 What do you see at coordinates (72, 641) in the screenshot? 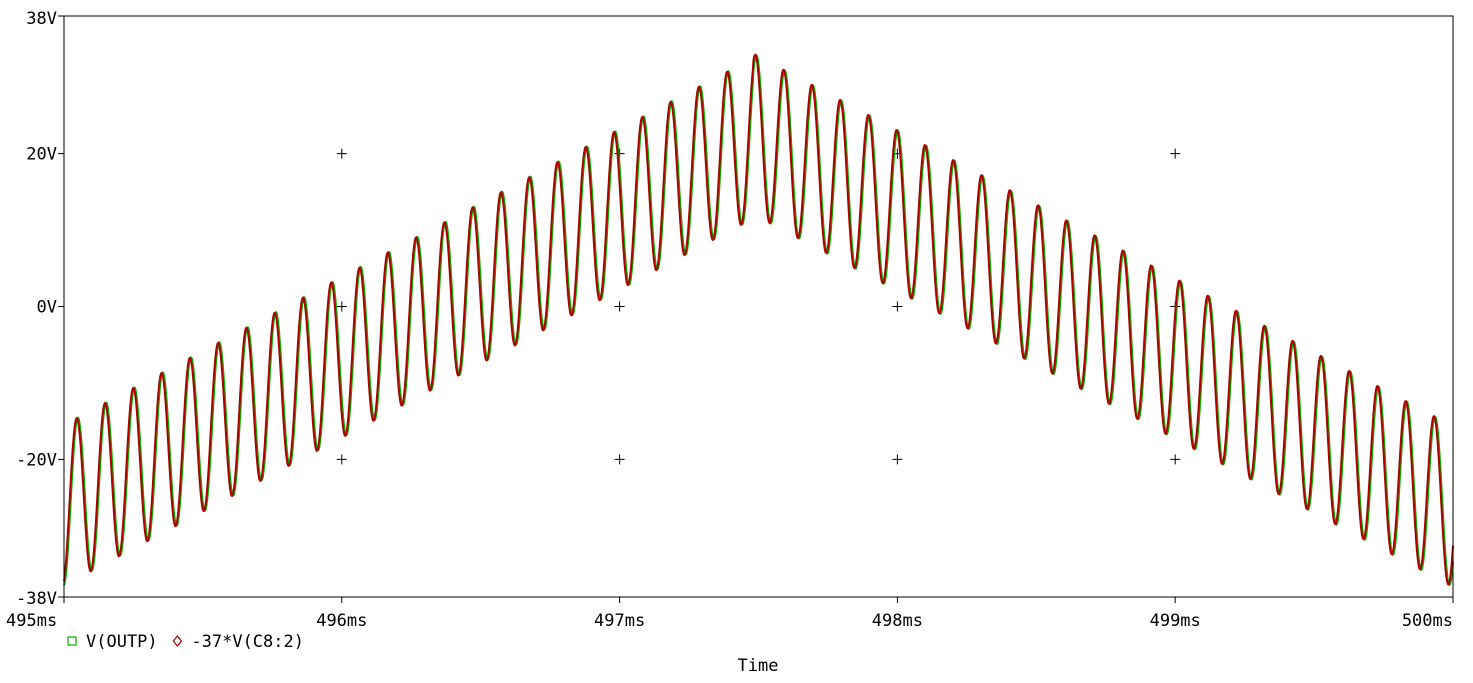
I see `legend-marker-square-icon` at bounding box center [72, 641].